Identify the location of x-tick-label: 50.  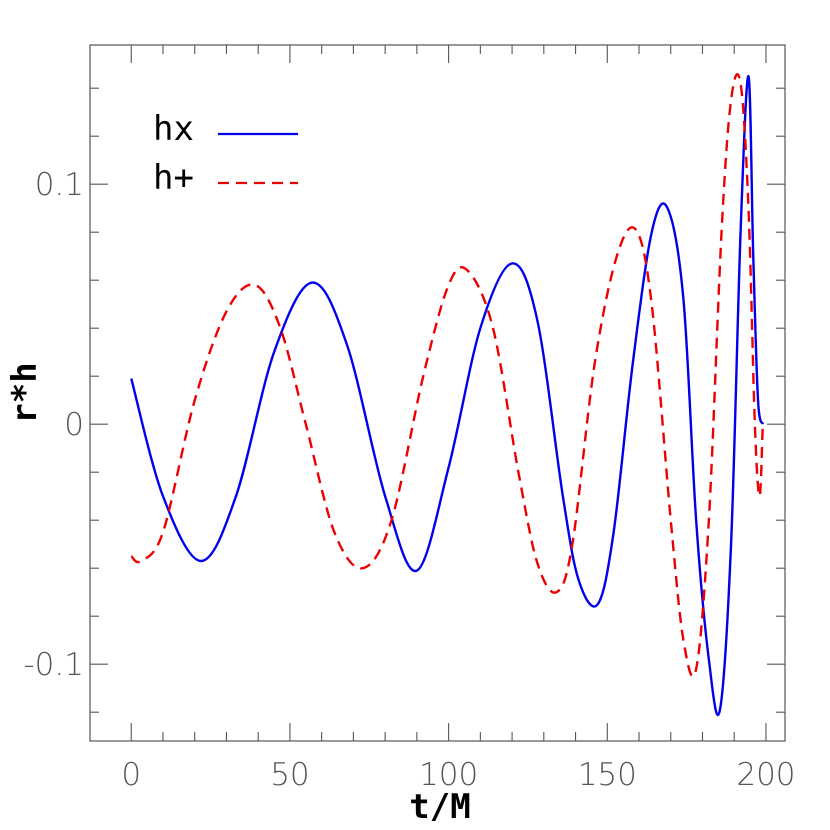
(289, 775).